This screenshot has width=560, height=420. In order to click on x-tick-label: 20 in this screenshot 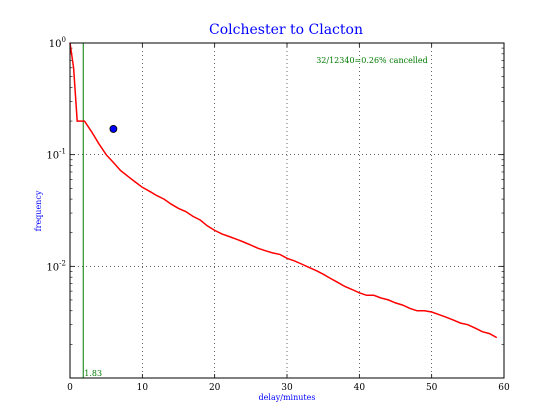, I will do `click(215, 388)`.